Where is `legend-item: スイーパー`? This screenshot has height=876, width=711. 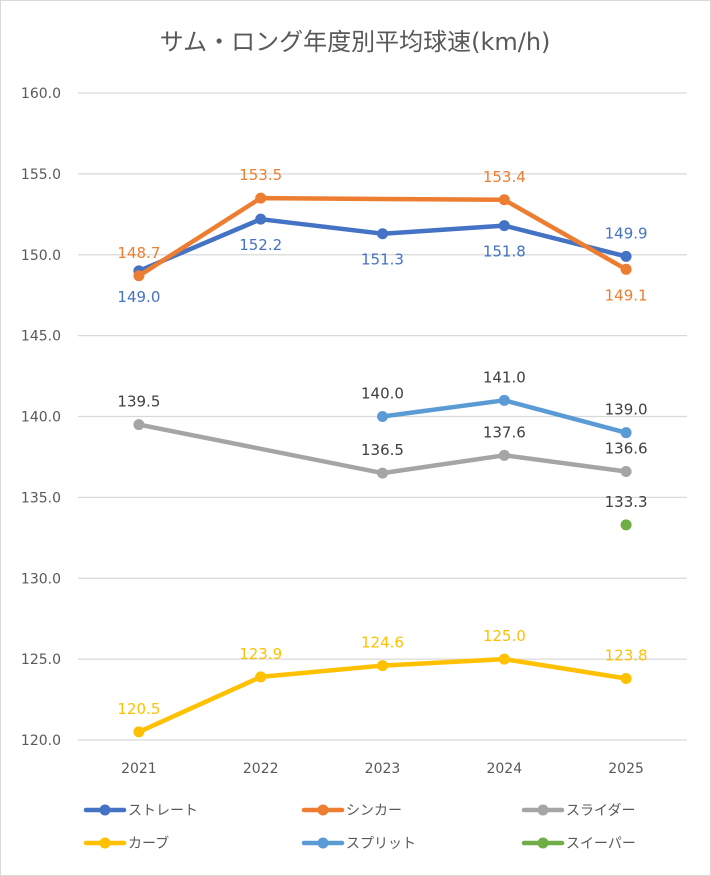 legend-item: スイーパー is located at coordinates (578, 844).